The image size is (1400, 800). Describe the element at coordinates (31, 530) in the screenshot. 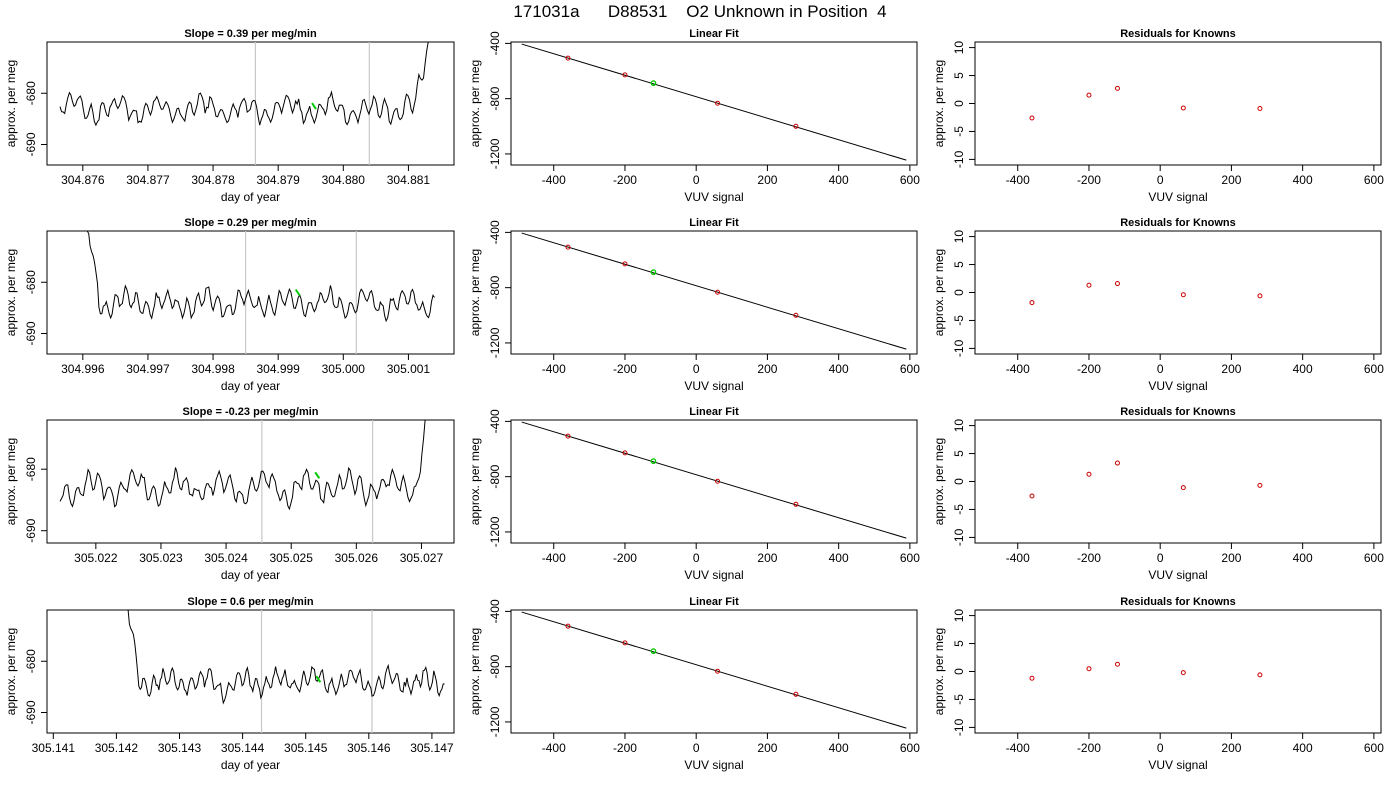

I see `row3-timeseries-ytick-label: -690` at that location.